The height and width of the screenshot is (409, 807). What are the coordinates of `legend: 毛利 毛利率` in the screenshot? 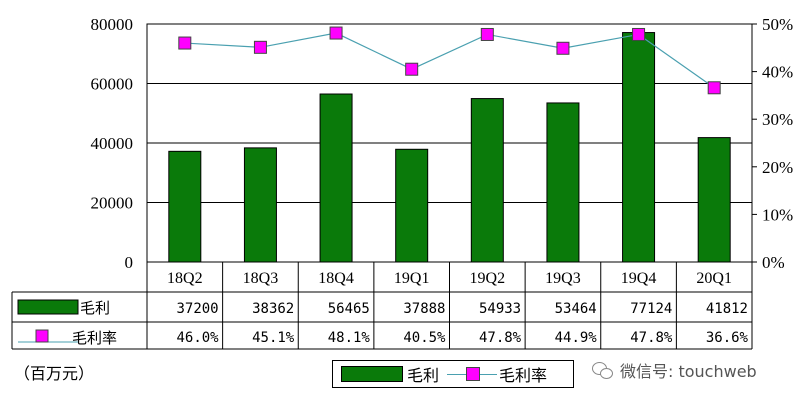 It's located at (453, 374).